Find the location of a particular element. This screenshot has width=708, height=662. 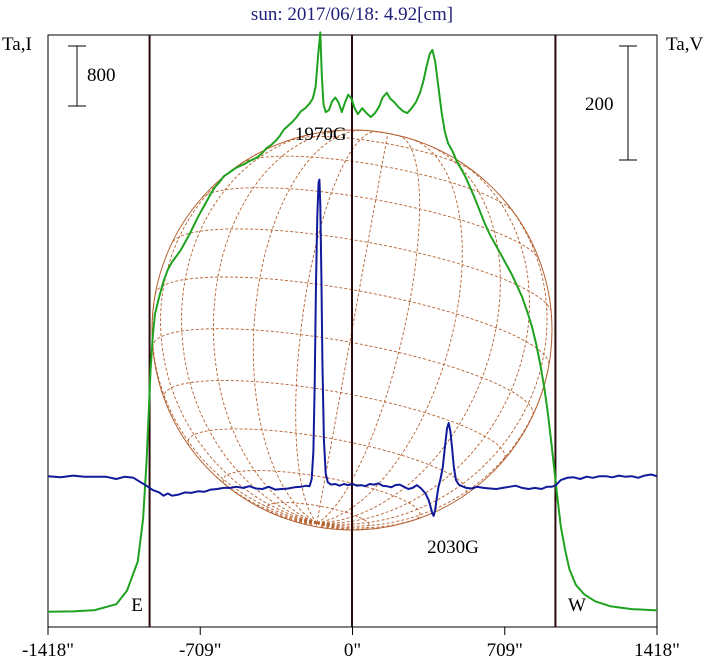

x-tick-label: 709" is located at coordinates (505, 650).